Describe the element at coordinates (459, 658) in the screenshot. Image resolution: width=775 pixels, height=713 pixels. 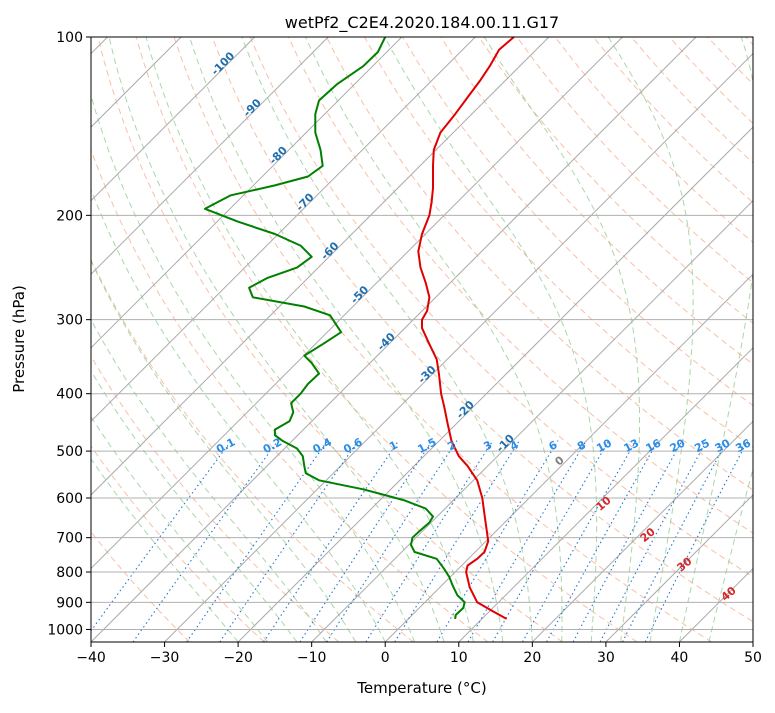
I see `x-tick-label: 10` at that location.